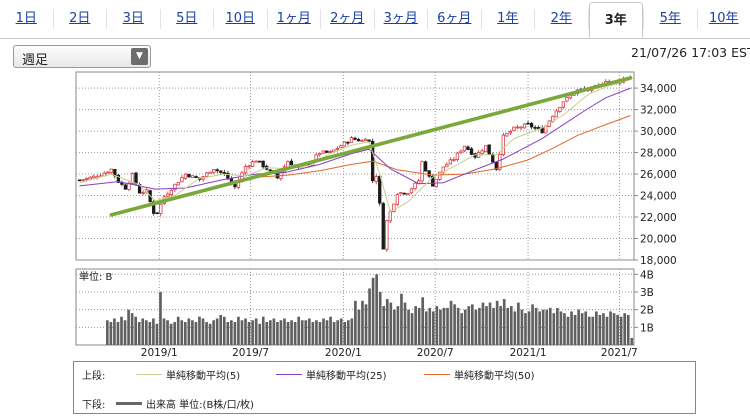  I want to click on tab-12: 5年, so click(670, 18).